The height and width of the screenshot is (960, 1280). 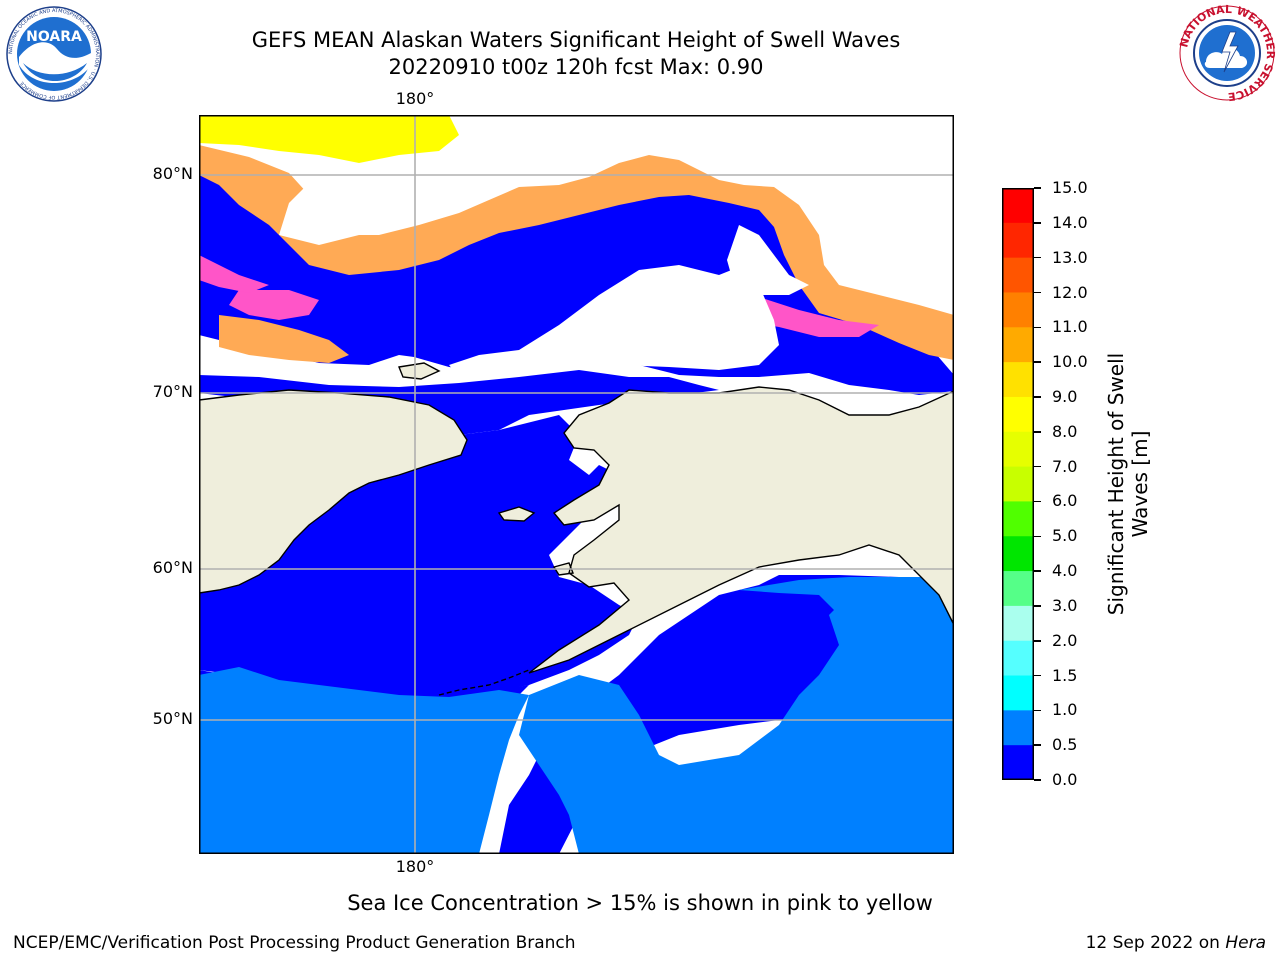 I want to click on colorbar-tick-label: 15.0, so click(x=1070, y=187).